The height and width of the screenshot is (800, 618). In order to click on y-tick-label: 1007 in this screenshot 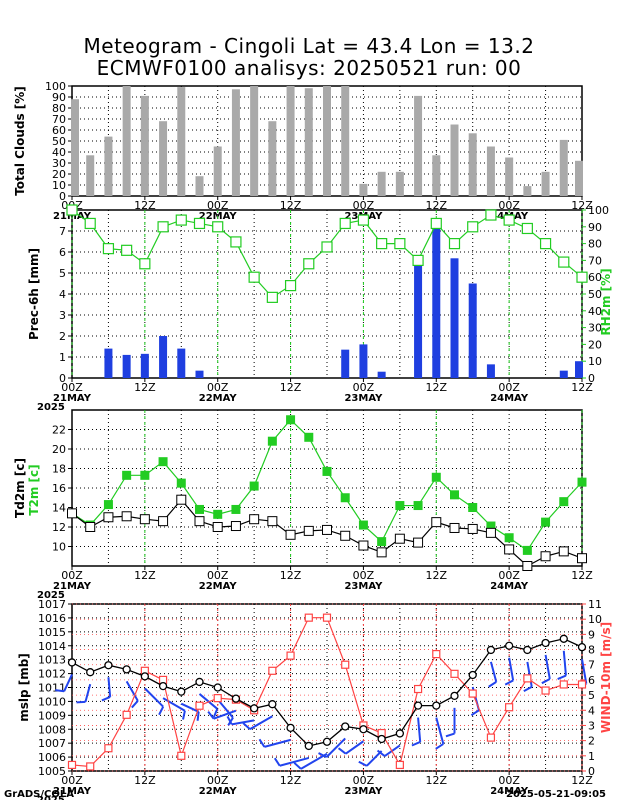, I will do `click(52, 743)`.